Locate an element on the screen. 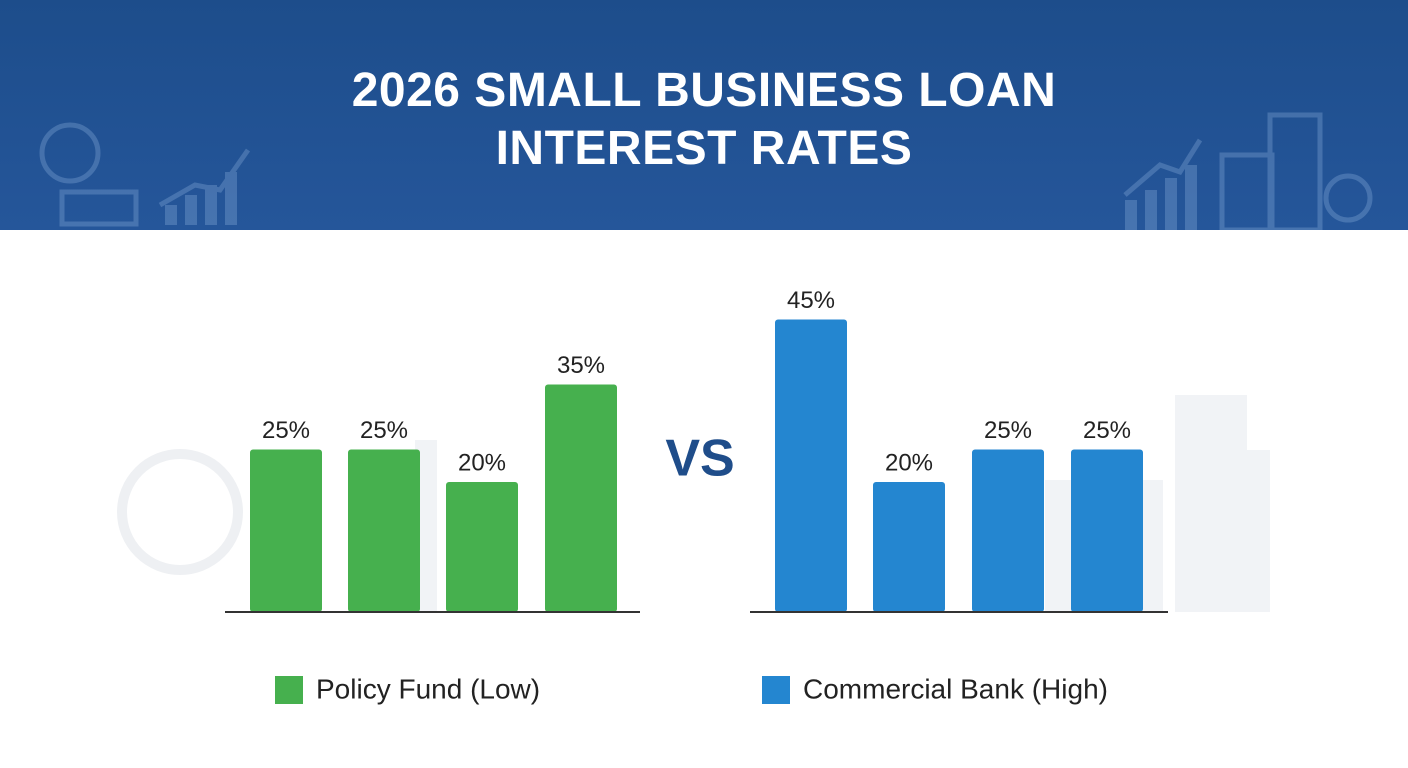 Image resolution: width=1408 pixels, height=768 pixels. value-label: 35% is located at coordinates (581, 365).